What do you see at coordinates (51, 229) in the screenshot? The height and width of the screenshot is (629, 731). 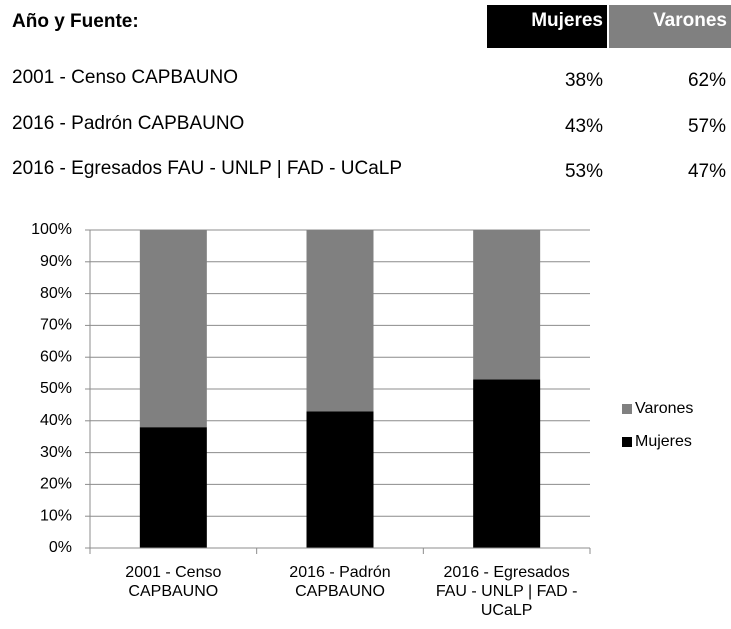 I see `y-tick-label: 100%` at bounding box center [51, 229].